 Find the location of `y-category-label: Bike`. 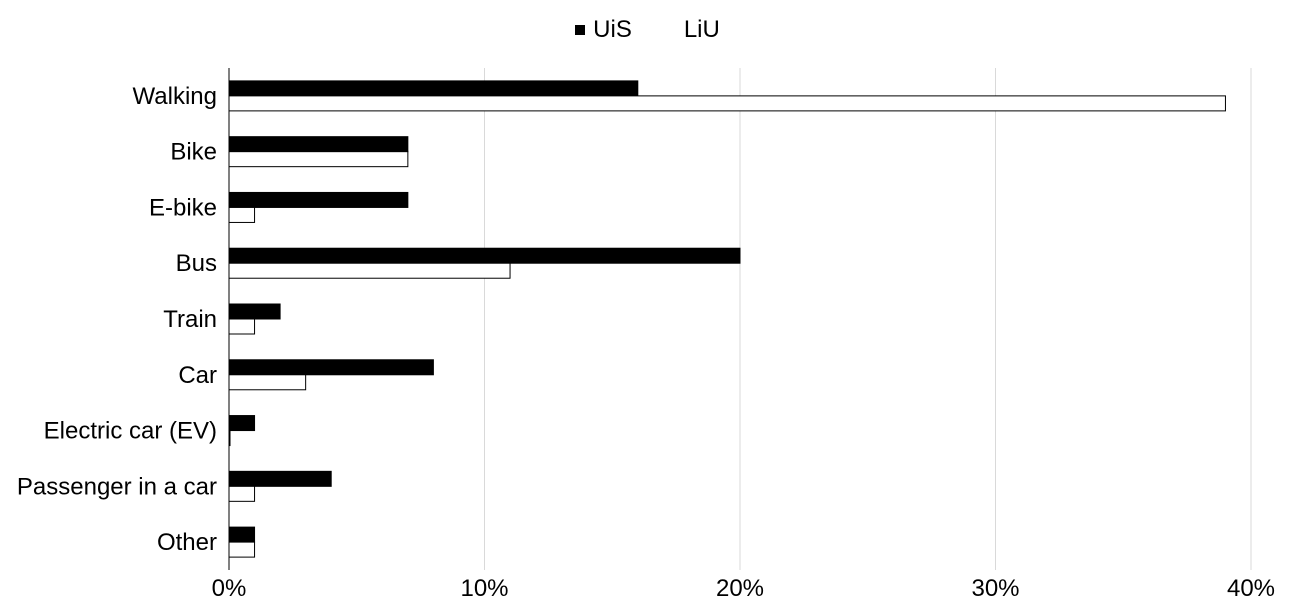

y-category-label: Bike is located at coordinates (193, 152).